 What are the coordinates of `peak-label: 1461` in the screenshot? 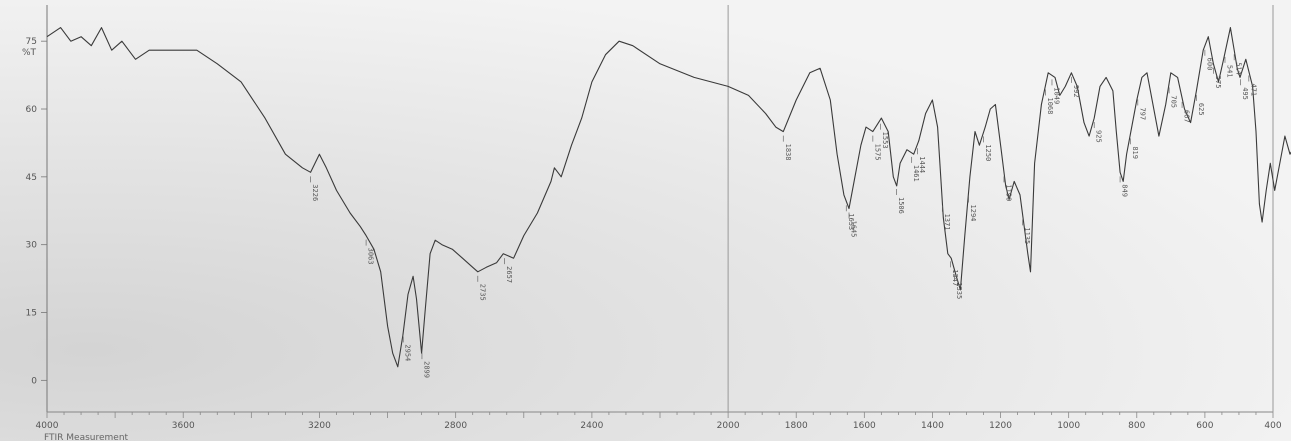 It's located at (916, 173).